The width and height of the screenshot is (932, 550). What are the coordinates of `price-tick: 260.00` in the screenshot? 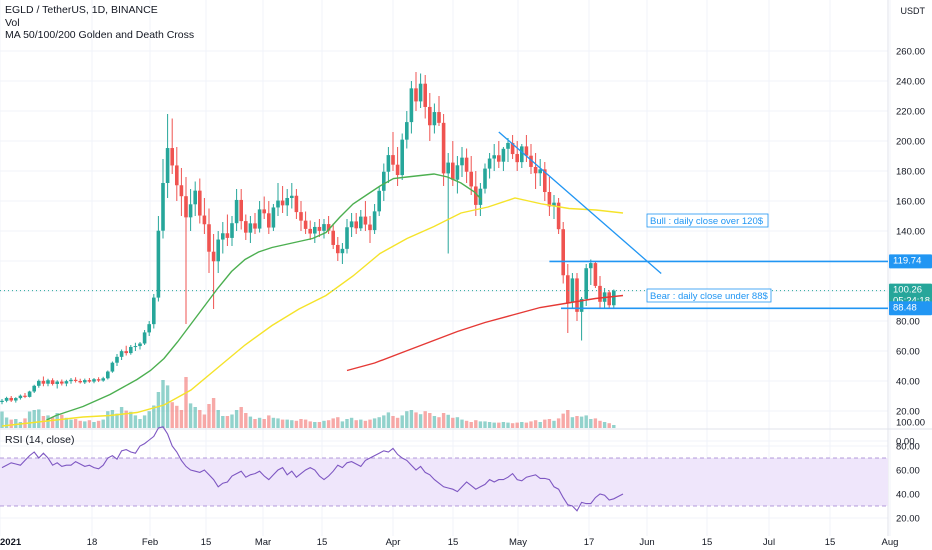 It's located at (910, 52).